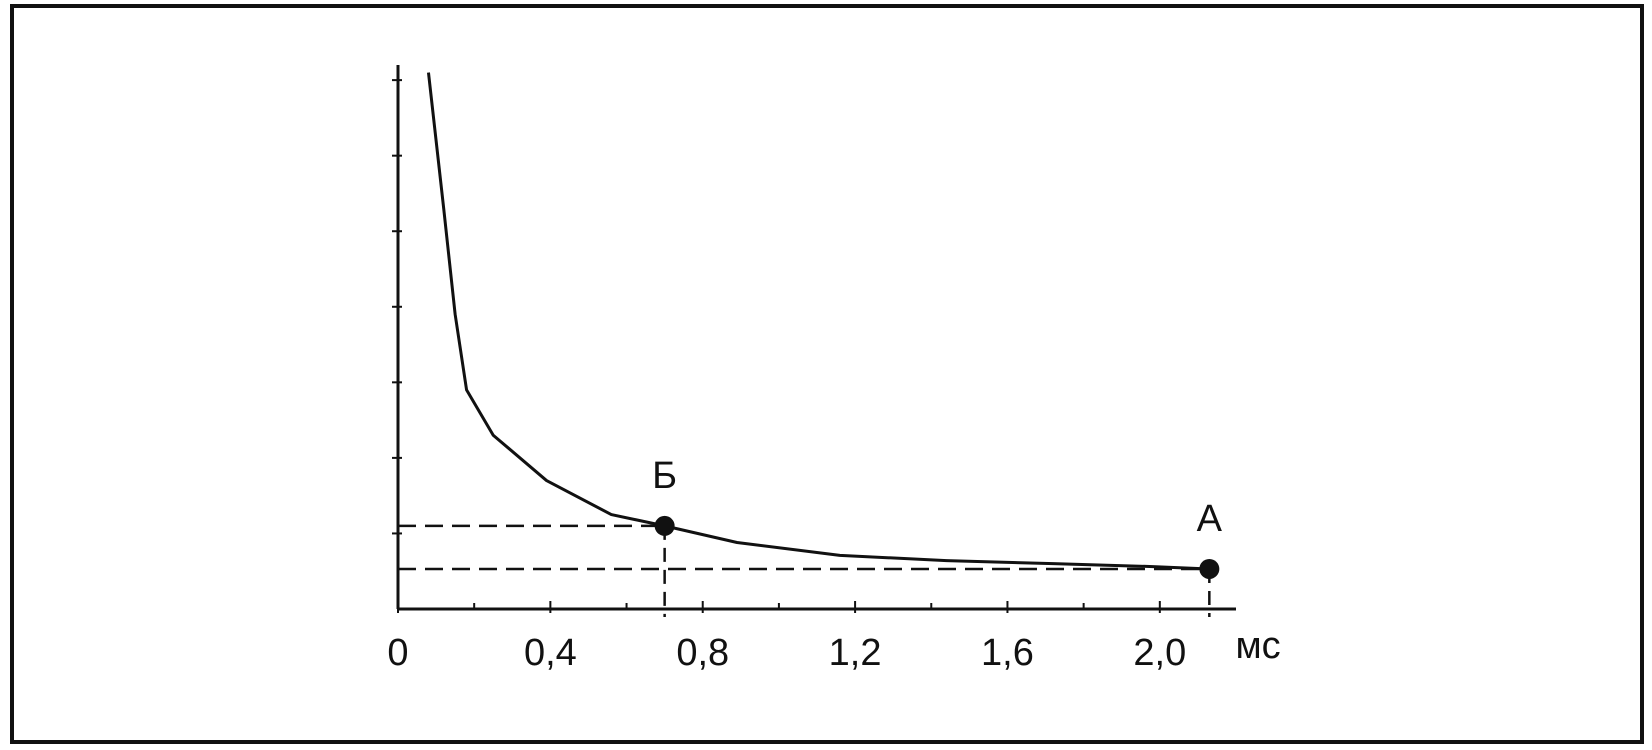  I want to click on point-label: Б, so click(664, 476).